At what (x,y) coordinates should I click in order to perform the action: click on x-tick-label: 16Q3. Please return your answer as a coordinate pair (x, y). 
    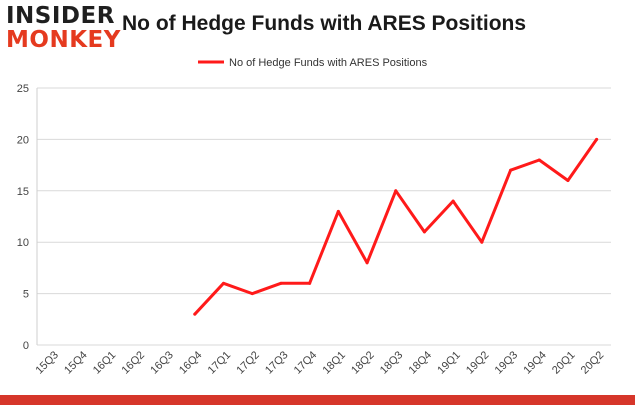
    Looking at the image, I should click on (162, 363).